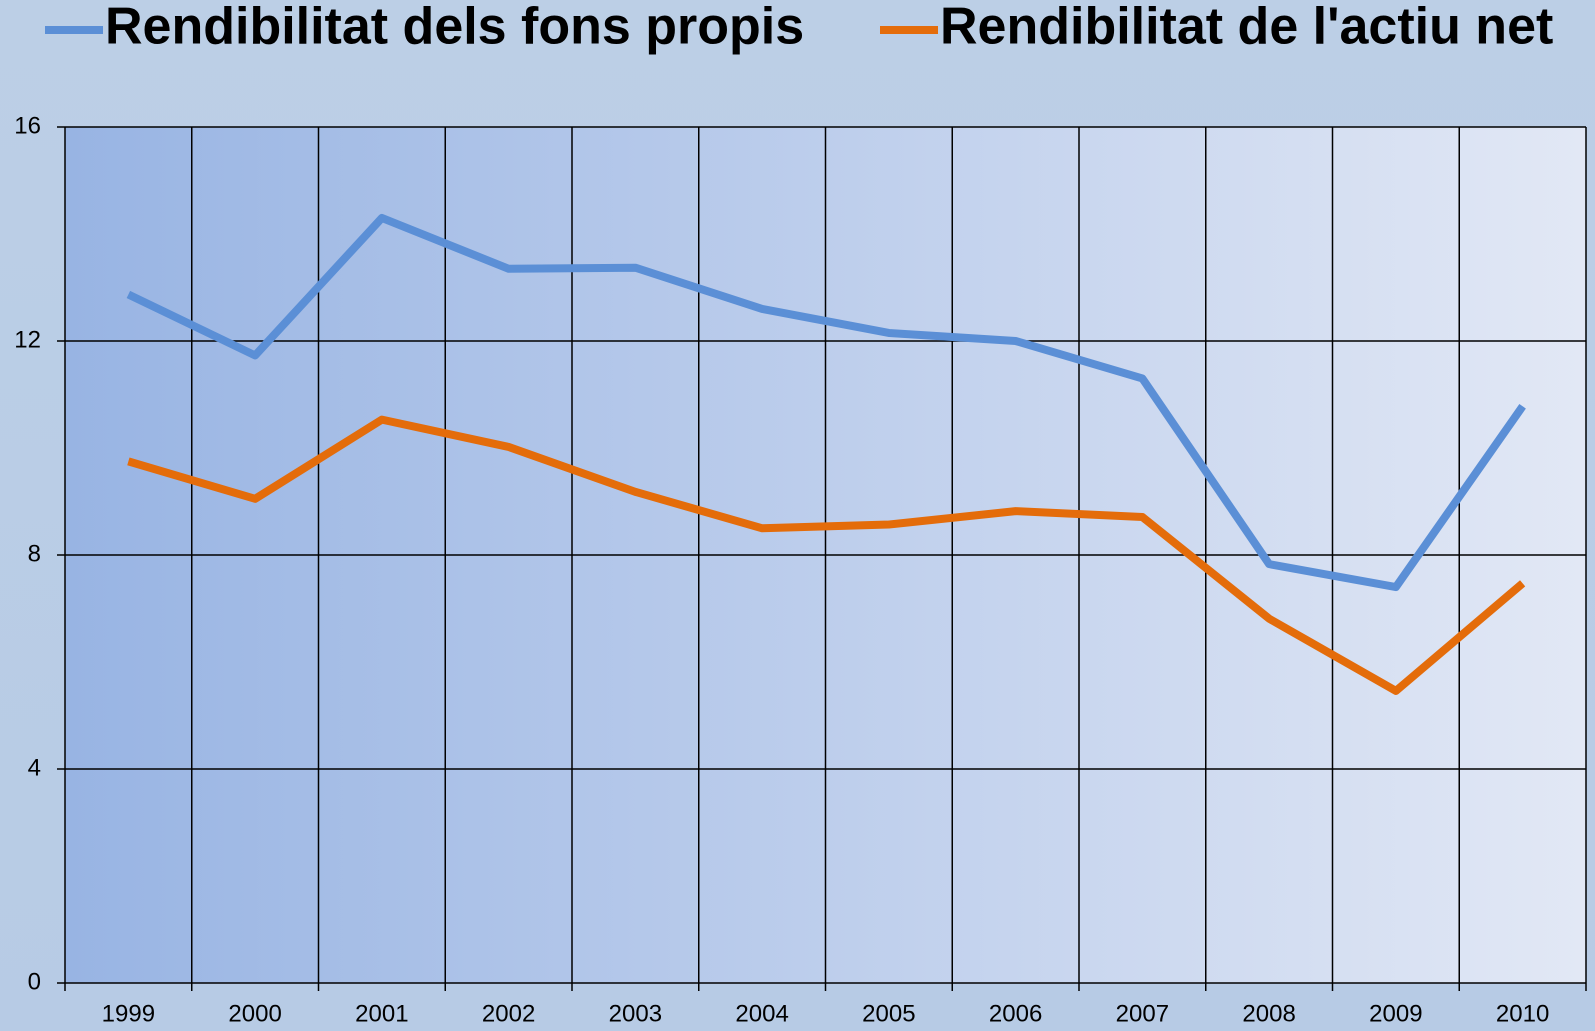 Image resolution: width=1595 pixels, height=1031 pixels. What do you see at coordinates (1142, 1013) in the screenshot?
I see `x-tick-label: 2007` at bounding box center [1142, 1013].